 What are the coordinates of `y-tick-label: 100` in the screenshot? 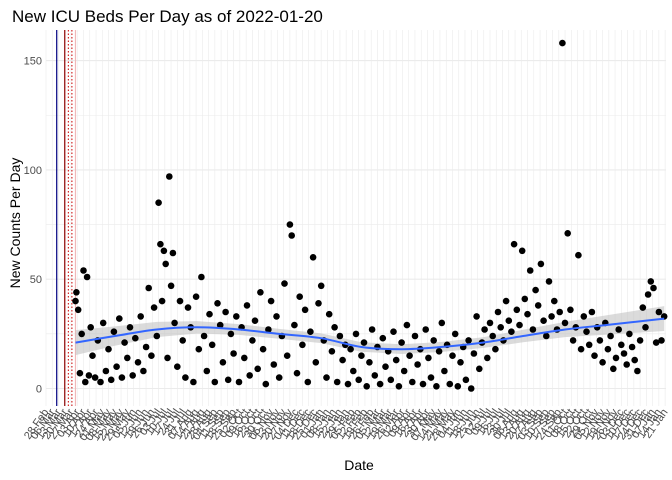 It's located at (33, 171).